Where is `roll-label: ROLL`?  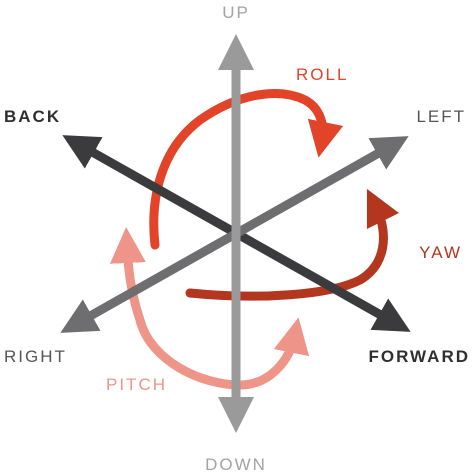 roll-label: ROLL is located at coordinates (322, 74).